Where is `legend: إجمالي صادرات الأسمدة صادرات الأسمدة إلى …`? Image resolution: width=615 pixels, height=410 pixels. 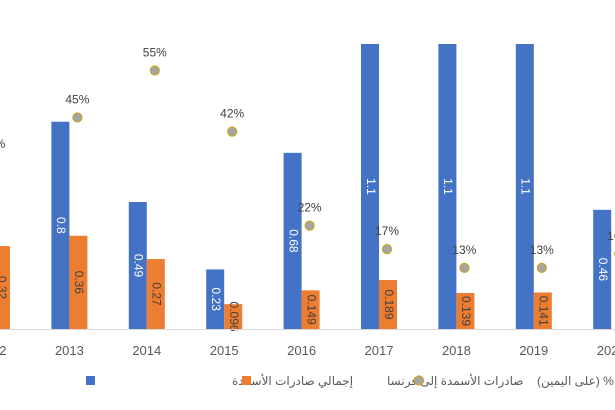 legend: إجمالي صادرات الأسمدة صادرات الأسمدة إلى … is located at coordinates (350, 381).